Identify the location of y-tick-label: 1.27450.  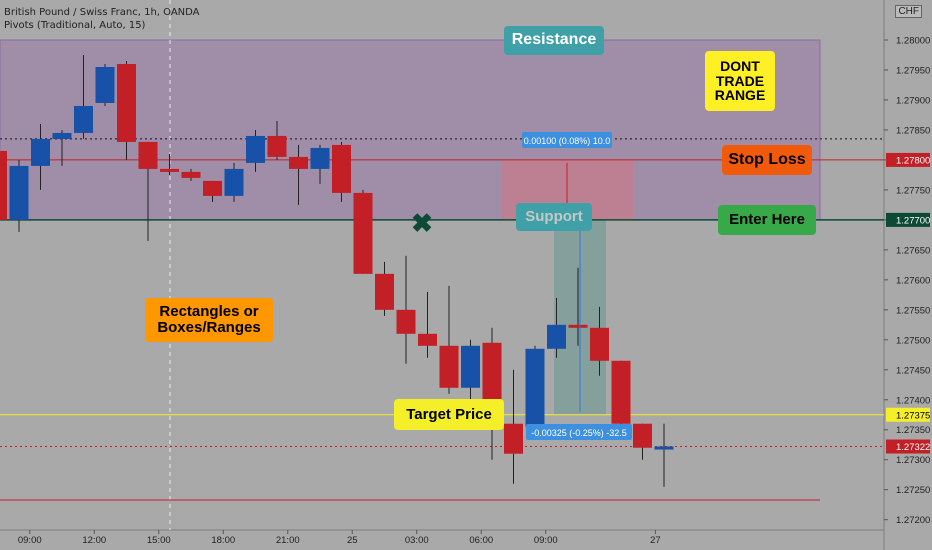
(913, 370).